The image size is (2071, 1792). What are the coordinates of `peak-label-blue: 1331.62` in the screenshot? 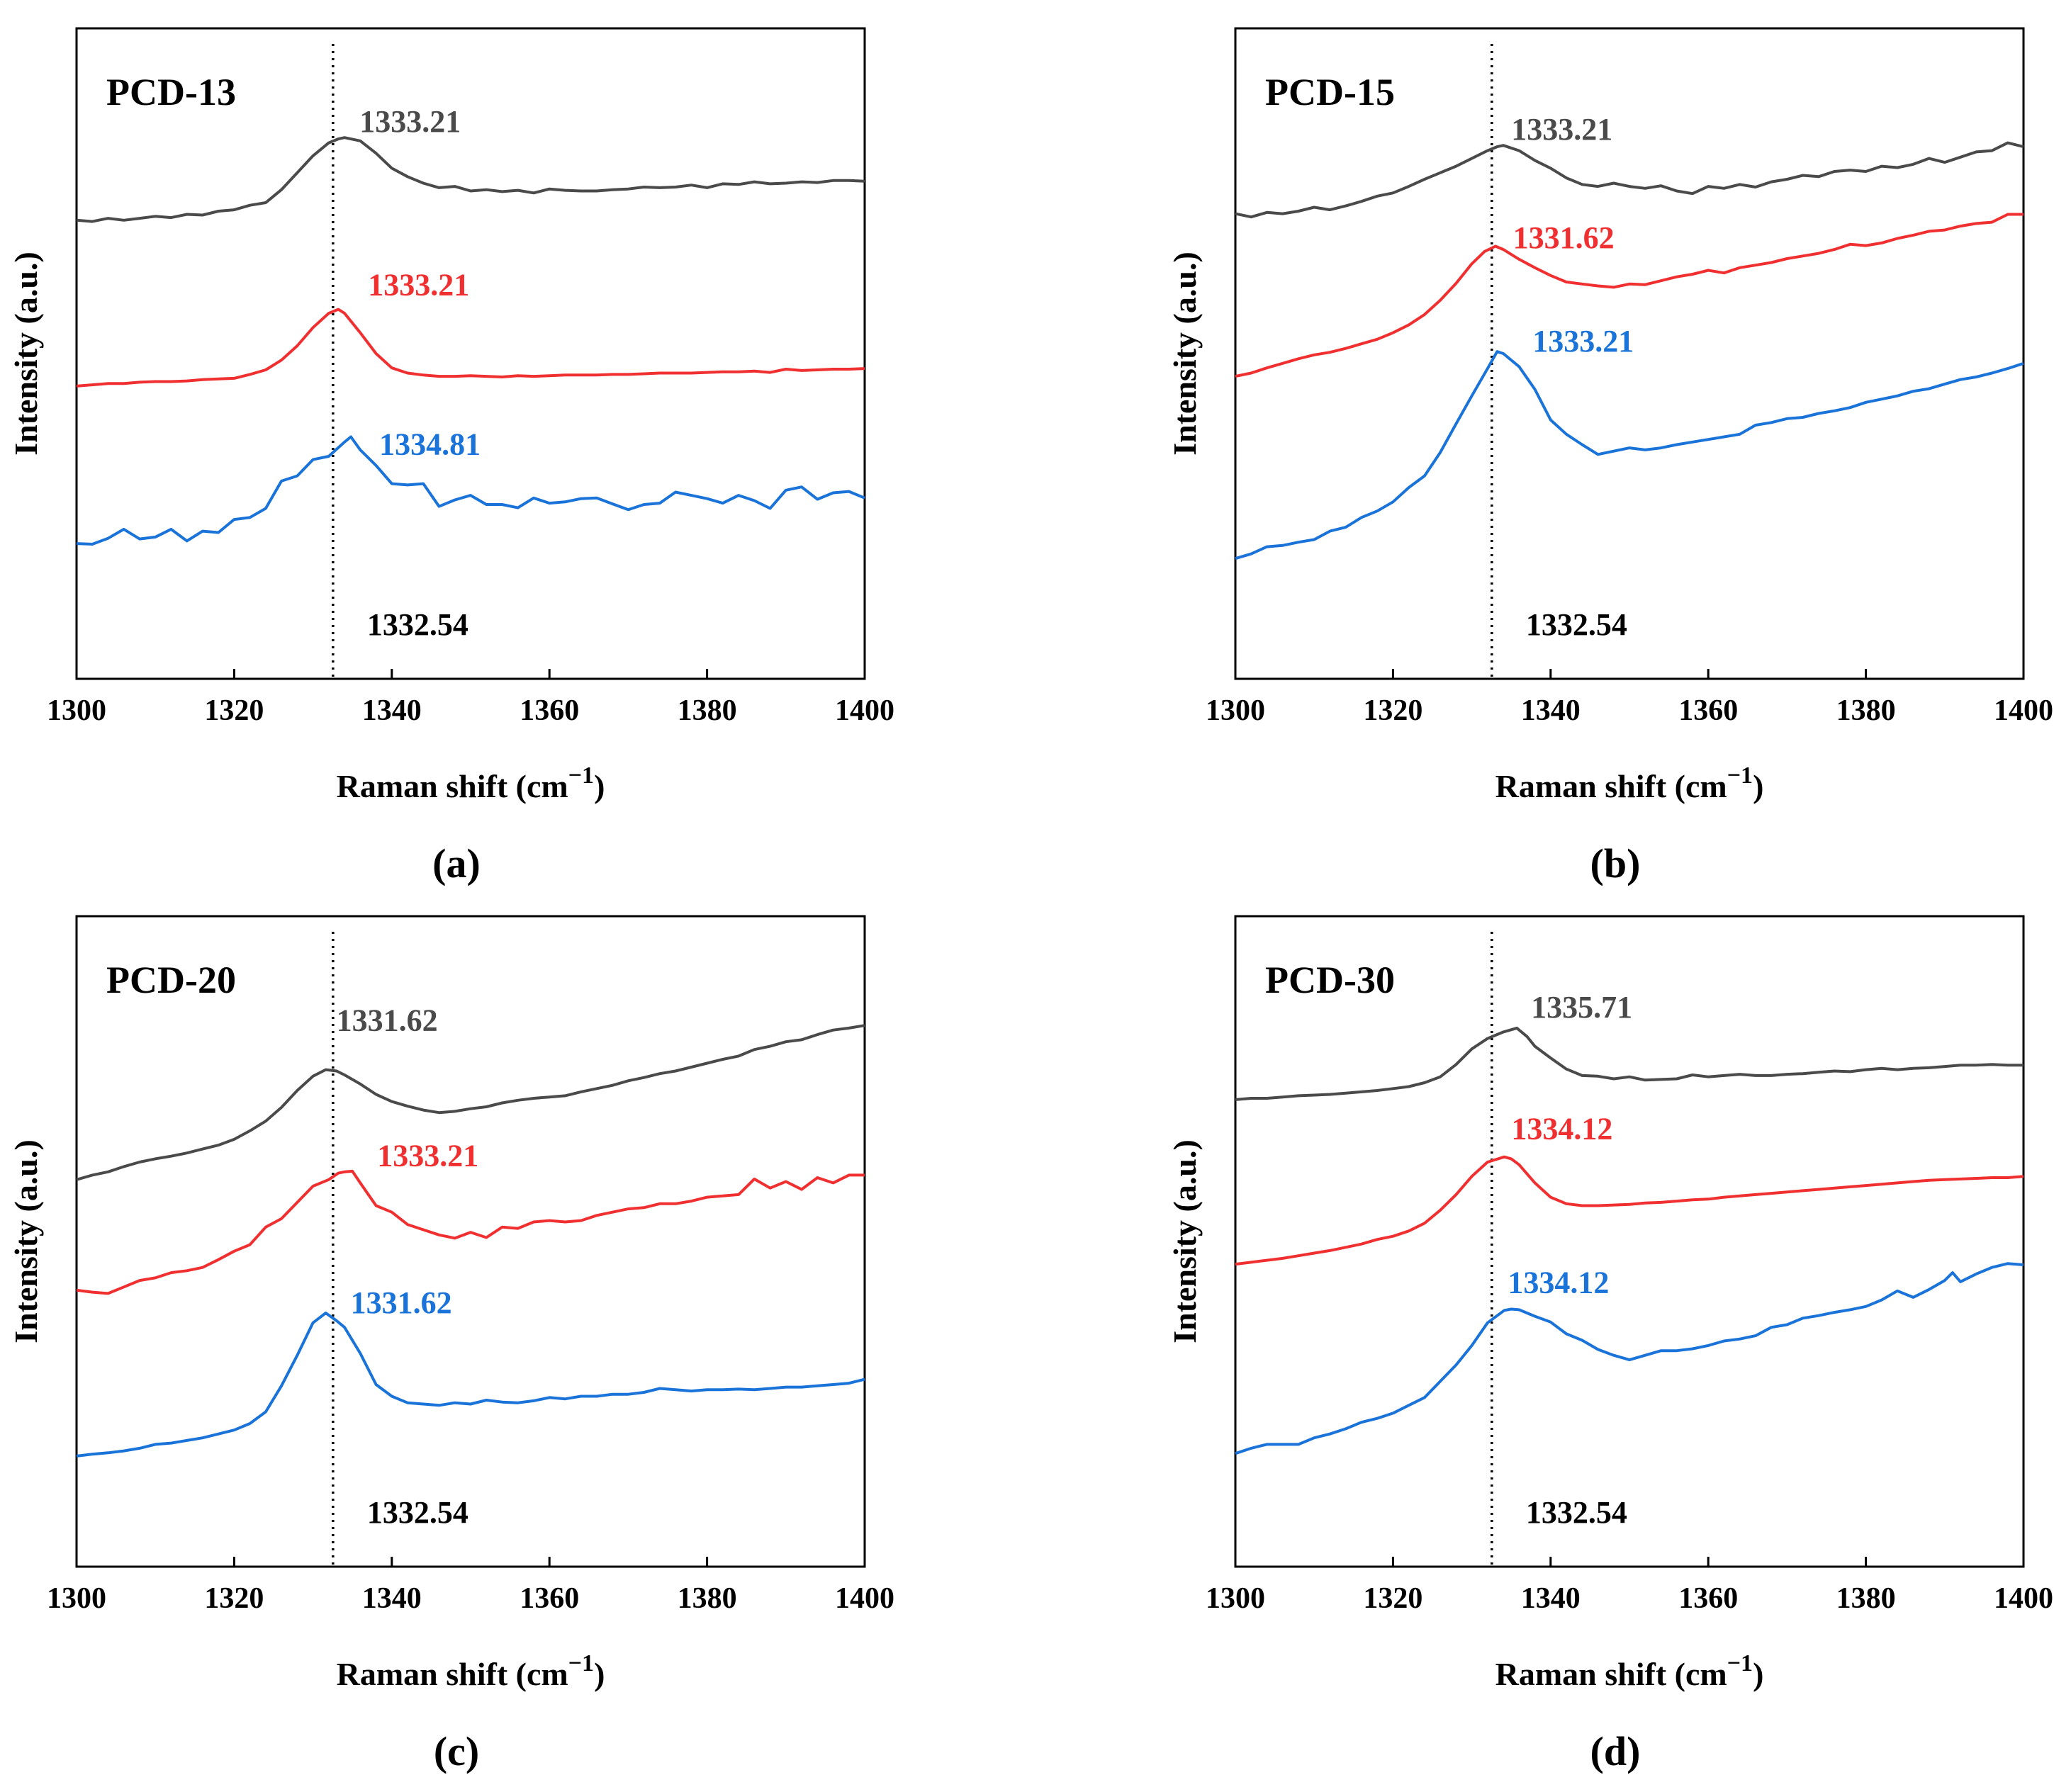 It's located at (402, 1302).